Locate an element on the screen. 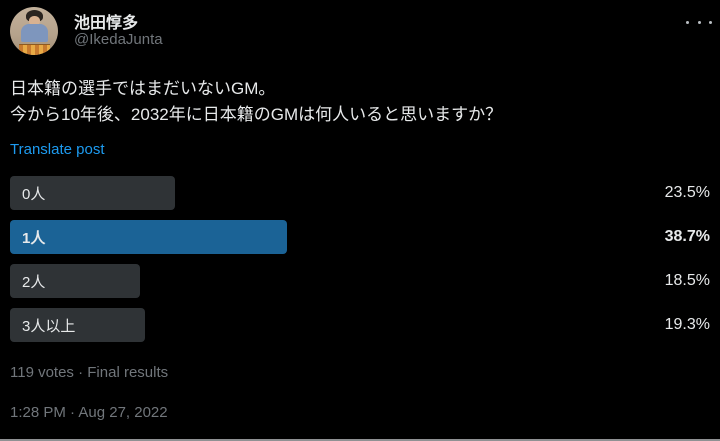 The height and width of the screenshot is (441, 720). tweet-text-line-1: 日本籍の選手ではまだいないGM。 is located at coordinates (143, 88).